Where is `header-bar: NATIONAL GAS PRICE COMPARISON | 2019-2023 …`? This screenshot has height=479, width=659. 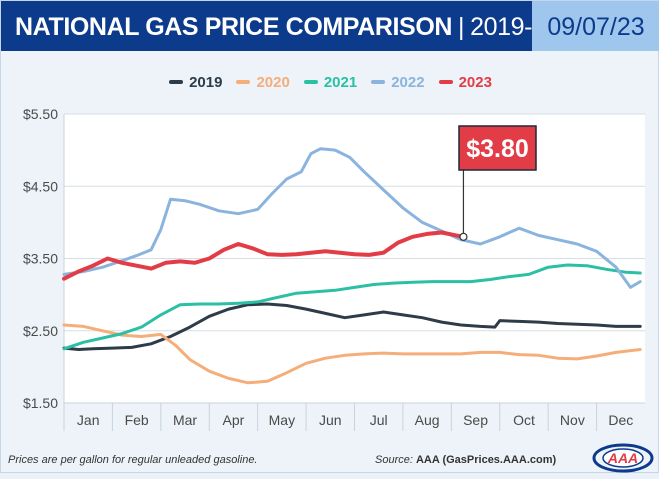
header-bar: NATIONAL GAS PRICE COMPARISON | 2019-2023 … is located at coordinates (330, 26).